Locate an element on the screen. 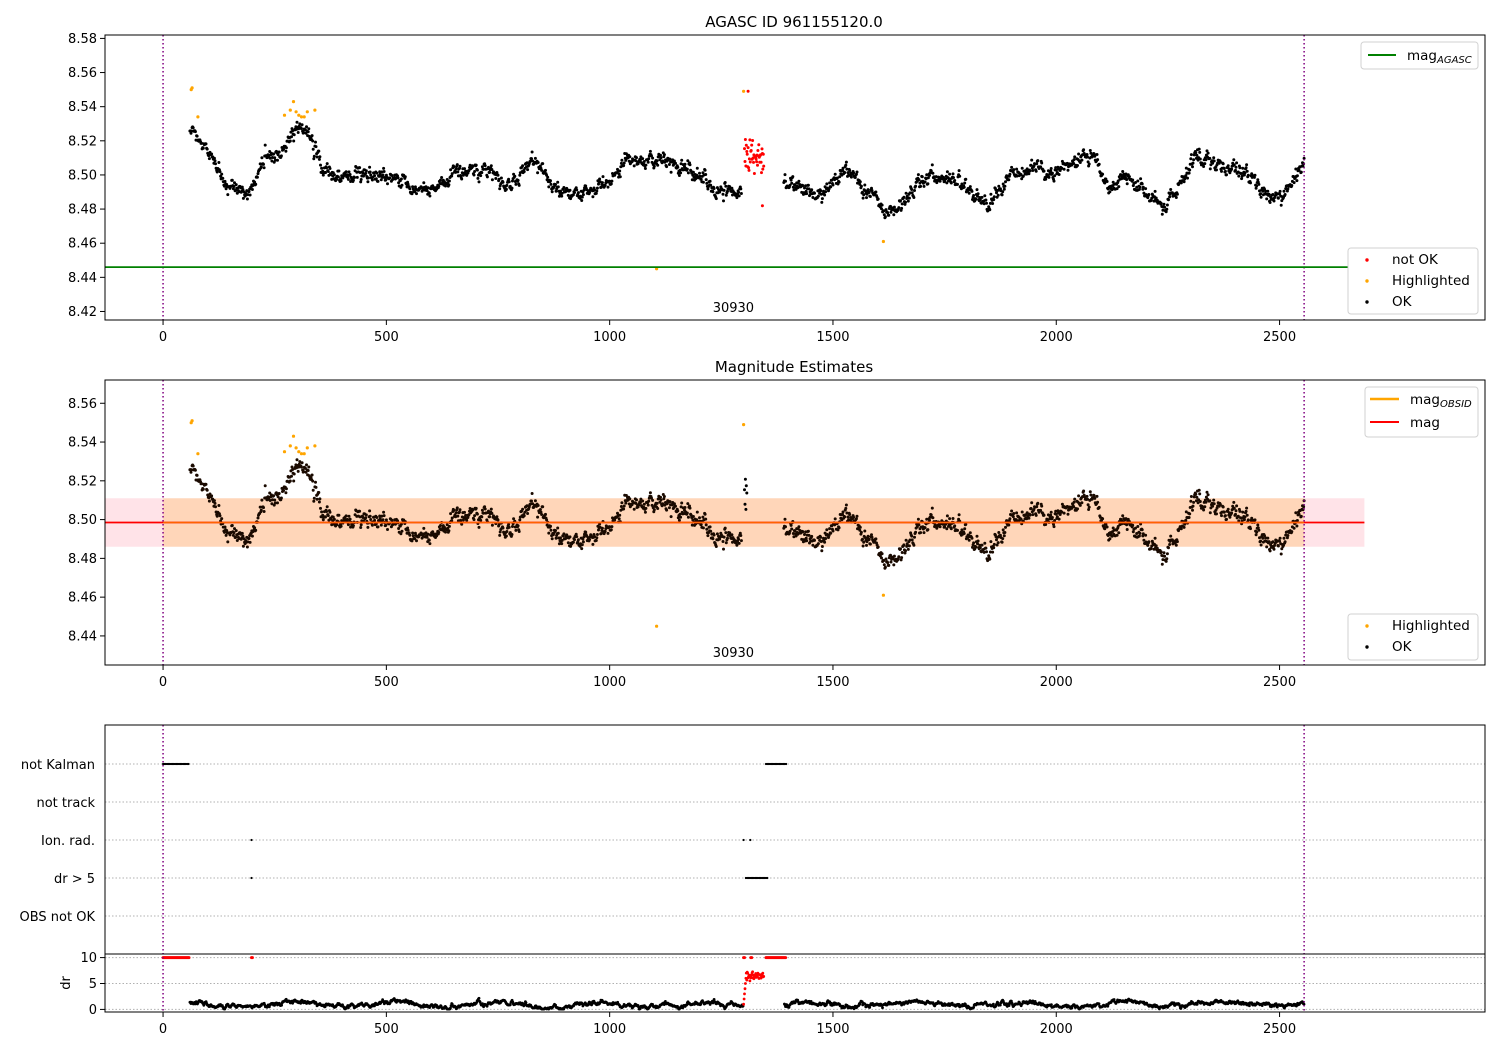 This screenshot has width=1500, height=1050. flag-row-label: OBS not OK is located at coordinates (58, 917).